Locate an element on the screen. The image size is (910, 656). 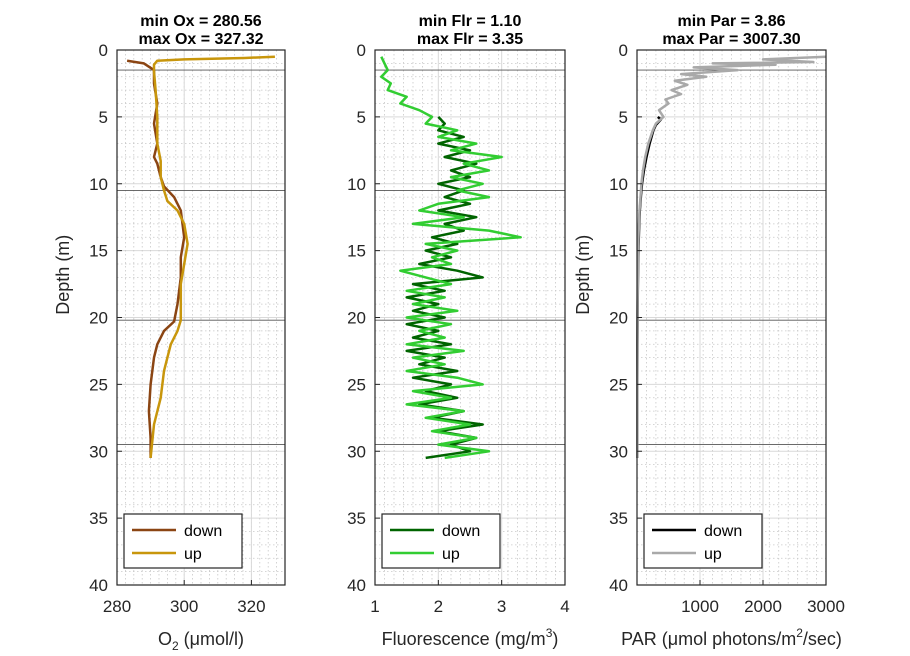
oxygen-ytick-label: 35 is located at coordinates (98, 518).